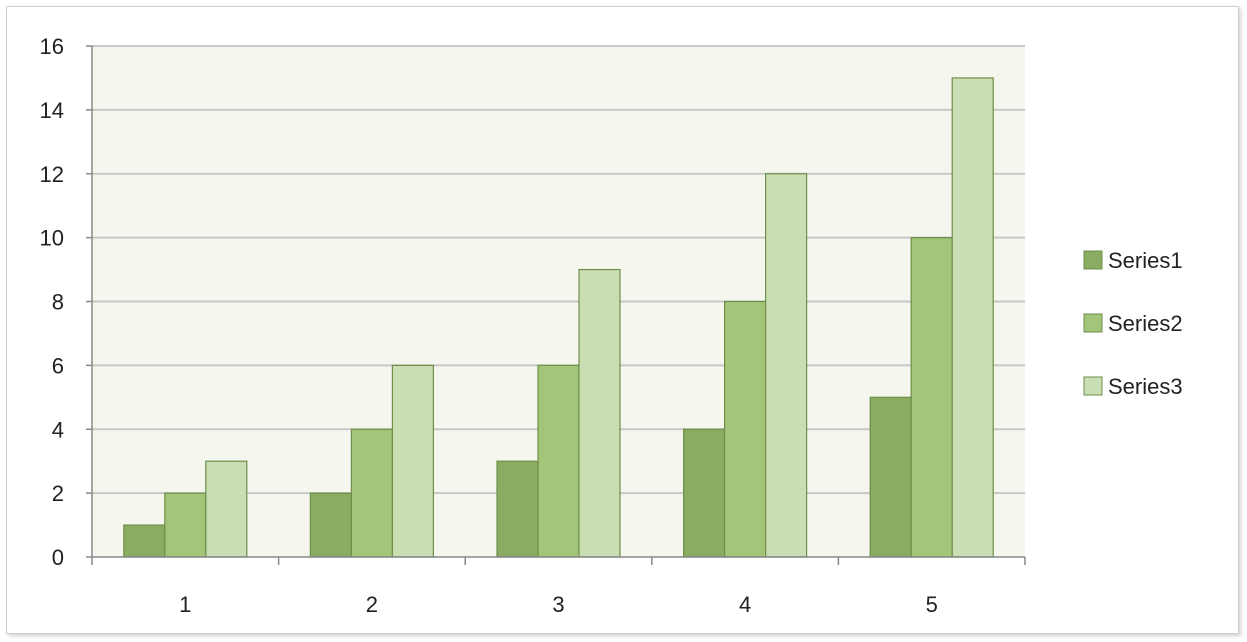 This screenshot has height=642, width=1247. I want to click on y-tick-label: 0, so click(58, 557).